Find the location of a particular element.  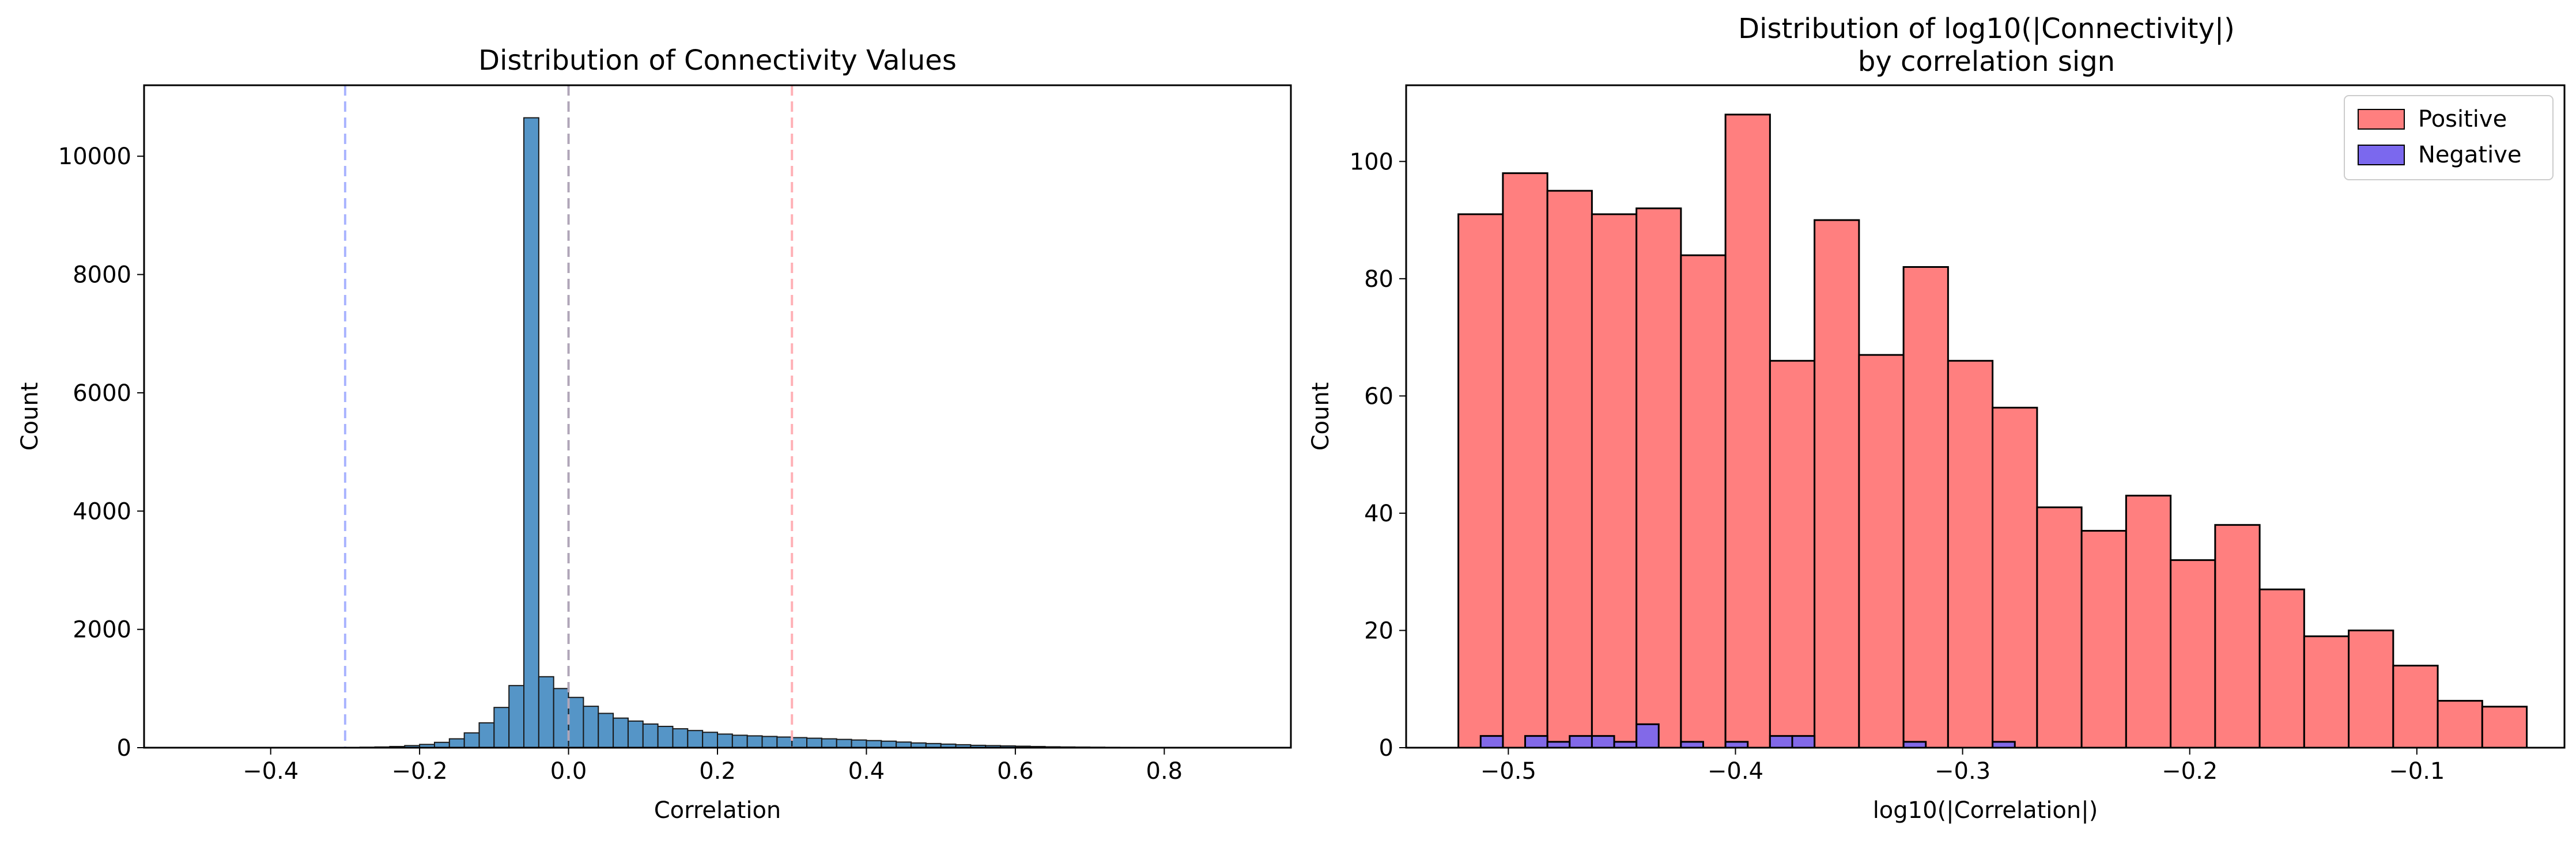

y-tick-label: 20 is located at coordinates (1378, 631).